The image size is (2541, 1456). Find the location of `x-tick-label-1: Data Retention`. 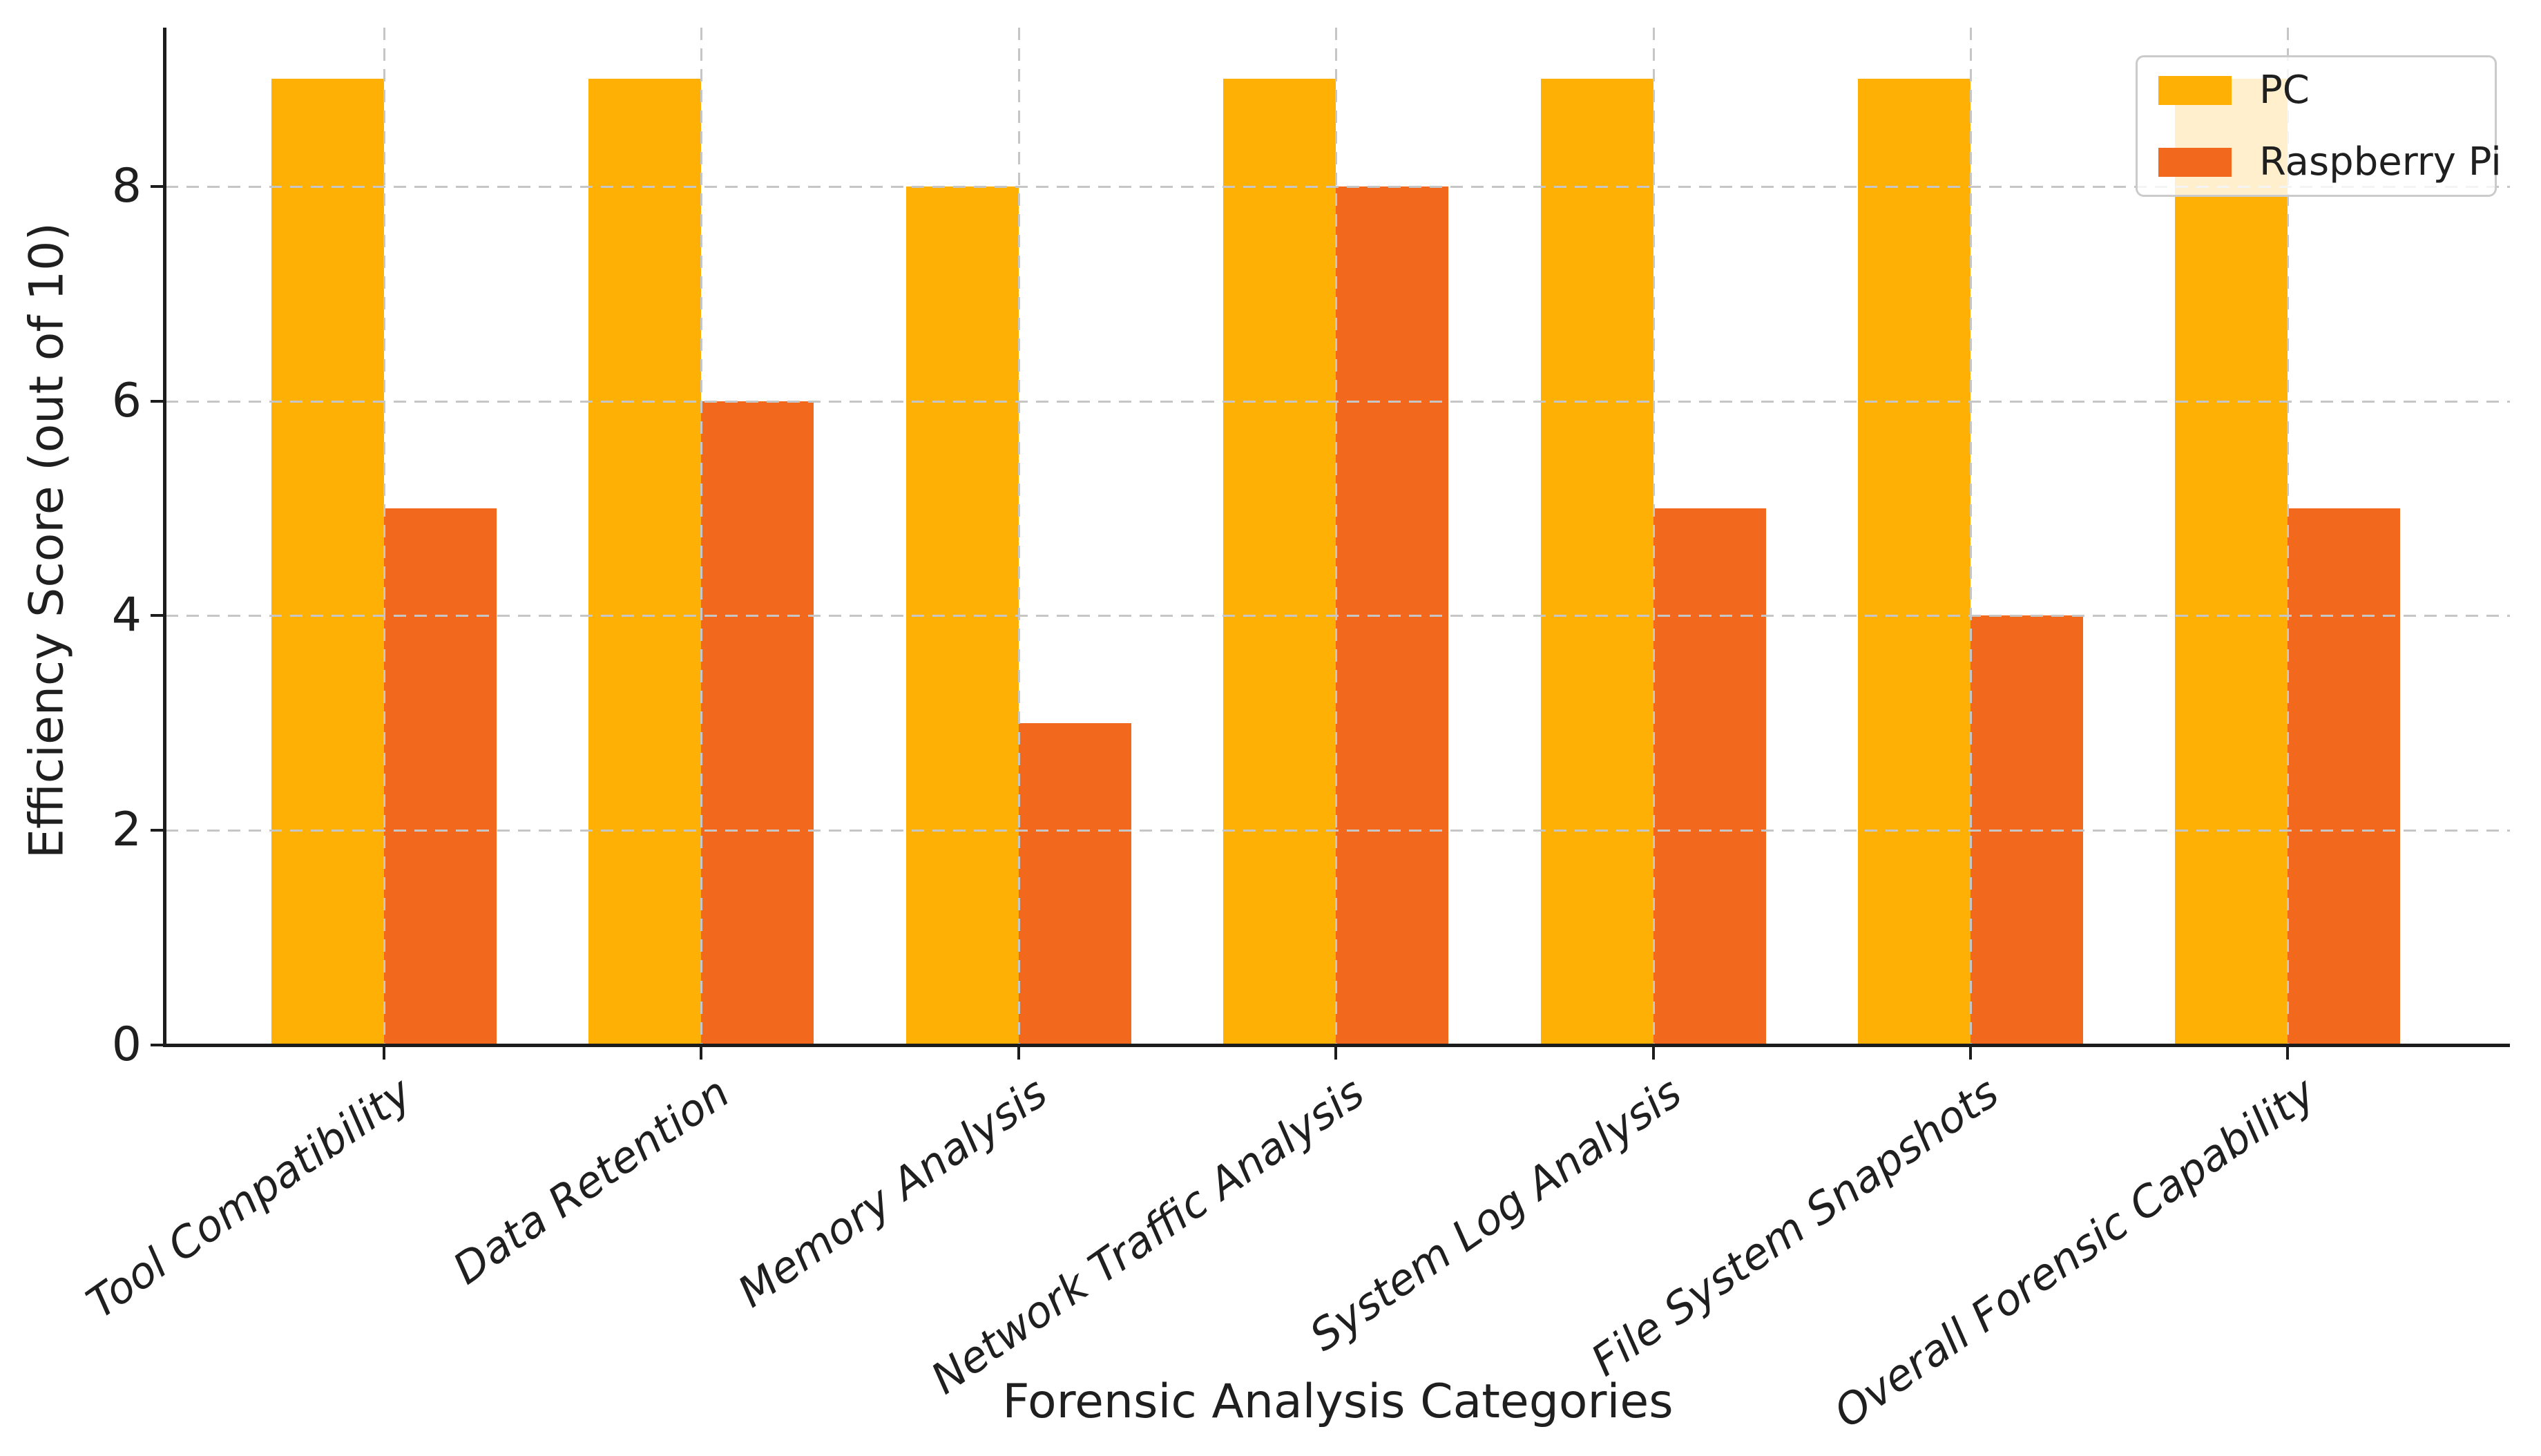

x-tick-label-1: Data Retention is located at coordinates (590, 1180).